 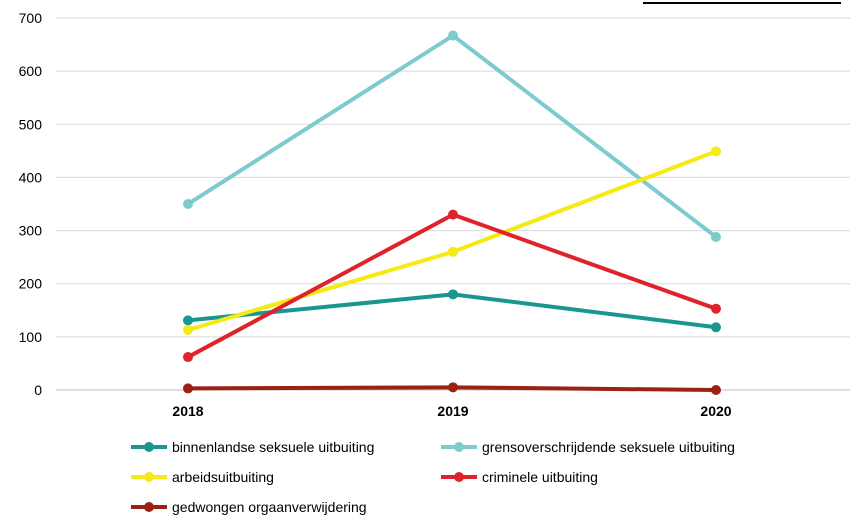 What do you see at coordinates (269, 507) in the screenshot?
I see `legend-label: gedwongen orgaanverwijdering` at bounding box center [269, 507].